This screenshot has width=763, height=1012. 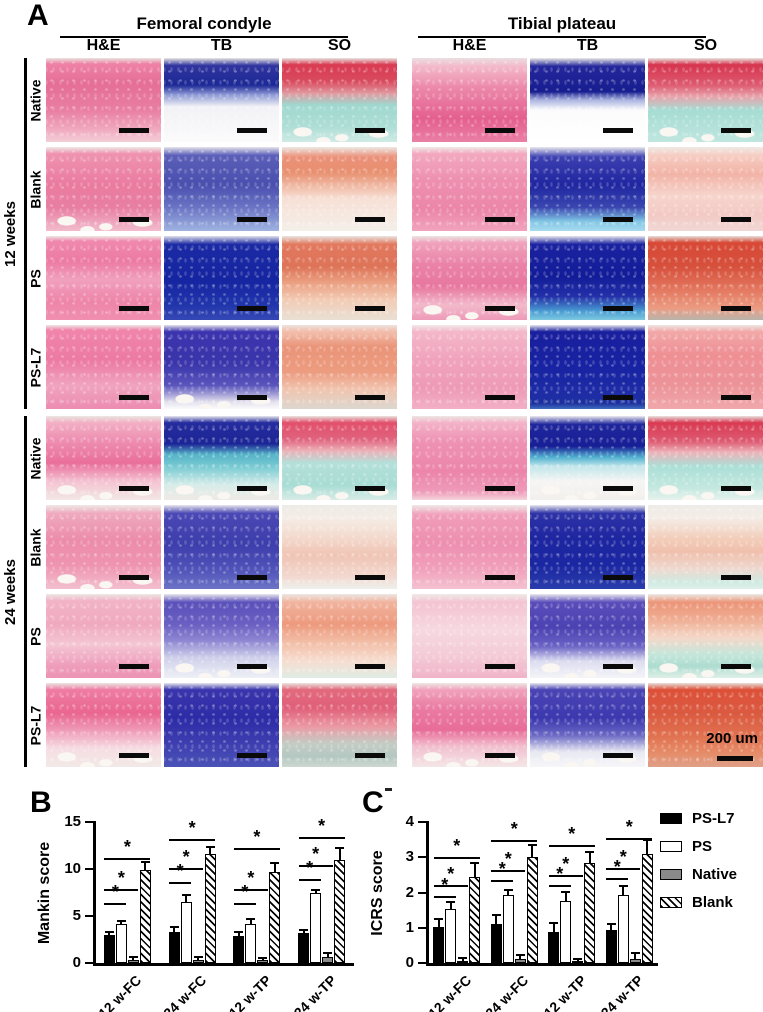 What do you see at coordinates (496, 943) in the screenshot?
I see `bar-ps-l7-24w-FC` at bounding box center [496, 943].